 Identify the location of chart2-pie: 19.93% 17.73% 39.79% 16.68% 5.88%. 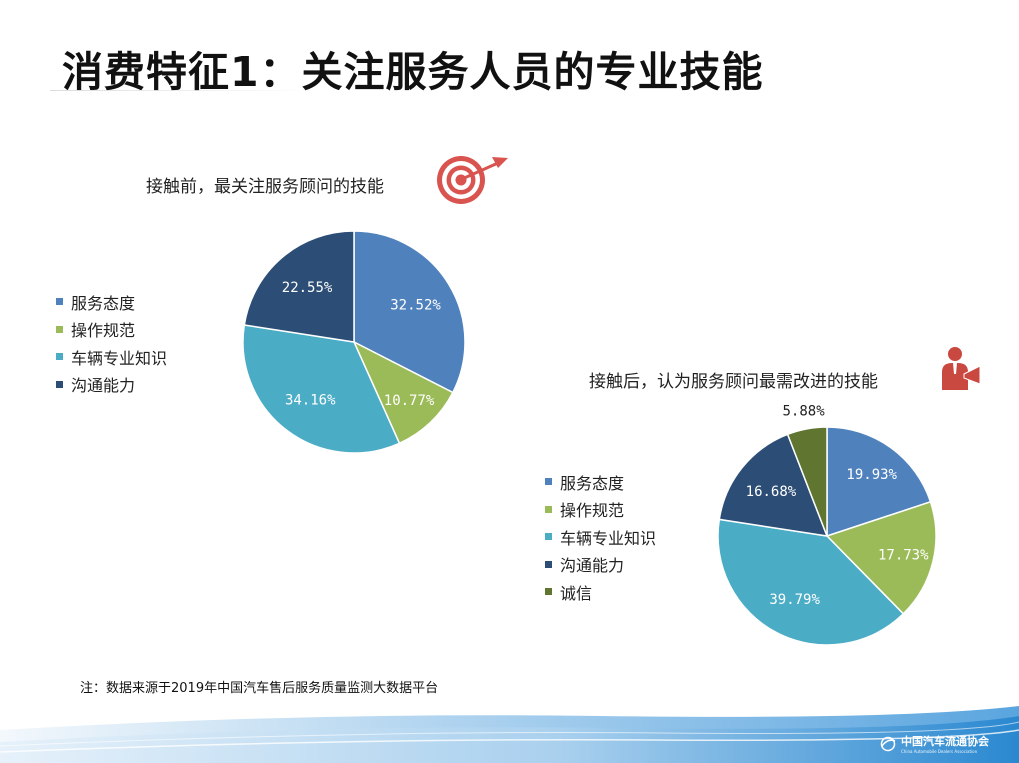
(827, 525).